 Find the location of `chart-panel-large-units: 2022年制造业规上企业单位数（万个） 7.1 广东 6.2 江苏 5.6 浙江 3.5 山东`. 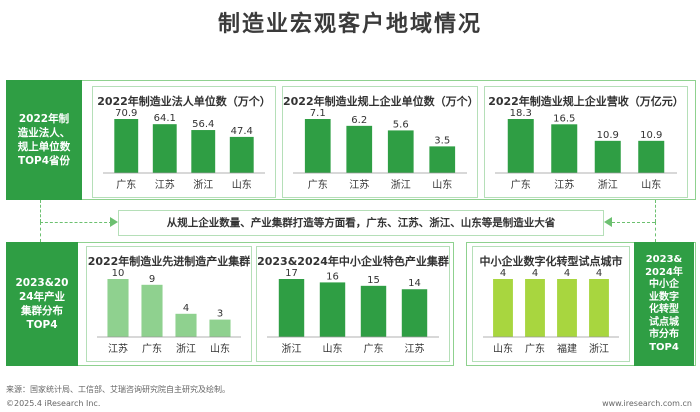

chart-panel-large-units: 2022年制造业规上企业单位数（万个） 7.1 广东 6.2 江苏 5.6 浙江 3.5 山东 is located at coordinates (380, 142).